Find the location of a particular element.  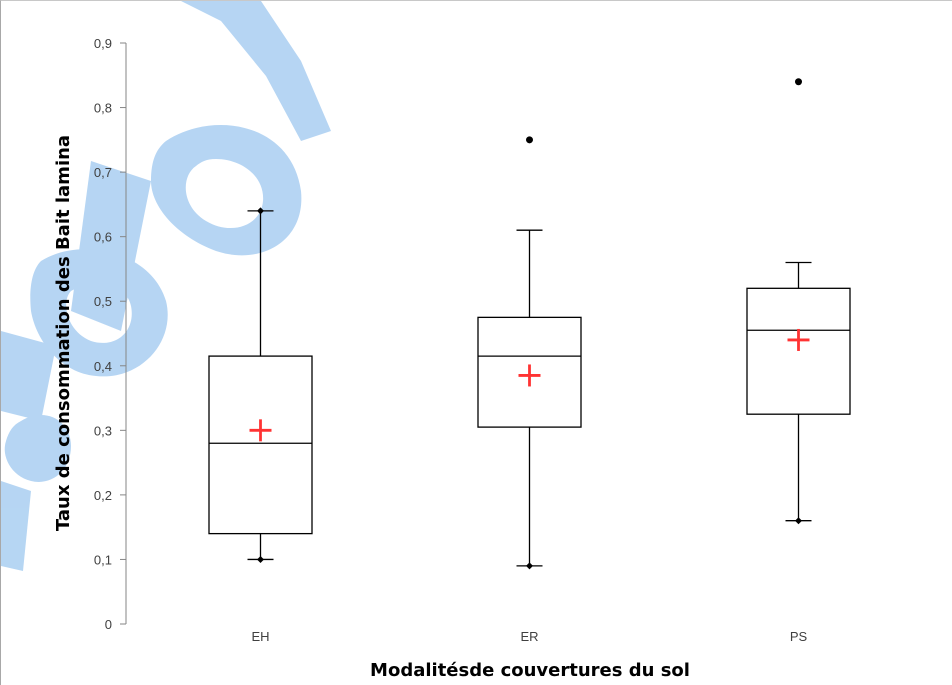

y-tick-label: 0,8 is located at coordinates (103, 108).